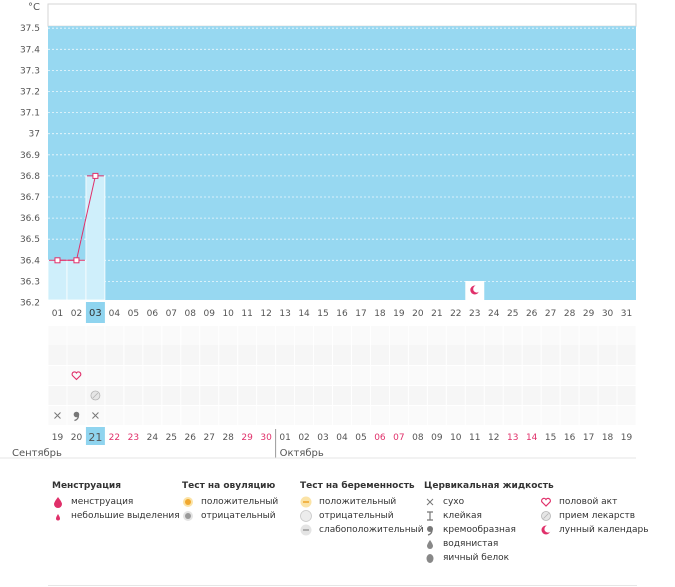 This screenshot has height=587, width=675. What do you see at coordinates (95, 238) in the screenshot?
I see `temperature-bar` at bounding box center [95, 238].